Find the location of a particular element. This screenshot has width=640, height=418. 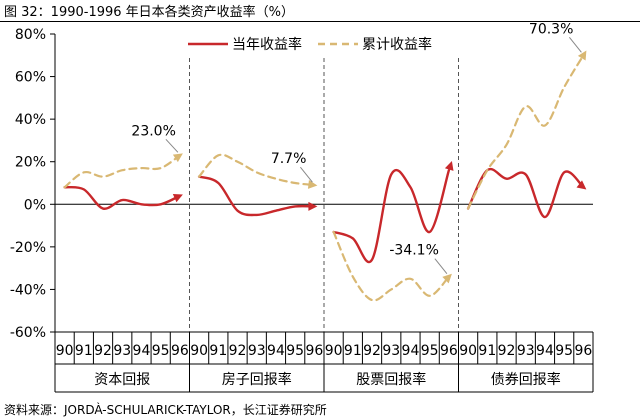

series-group-1: 23.0% is located at coordinates (123, 166).